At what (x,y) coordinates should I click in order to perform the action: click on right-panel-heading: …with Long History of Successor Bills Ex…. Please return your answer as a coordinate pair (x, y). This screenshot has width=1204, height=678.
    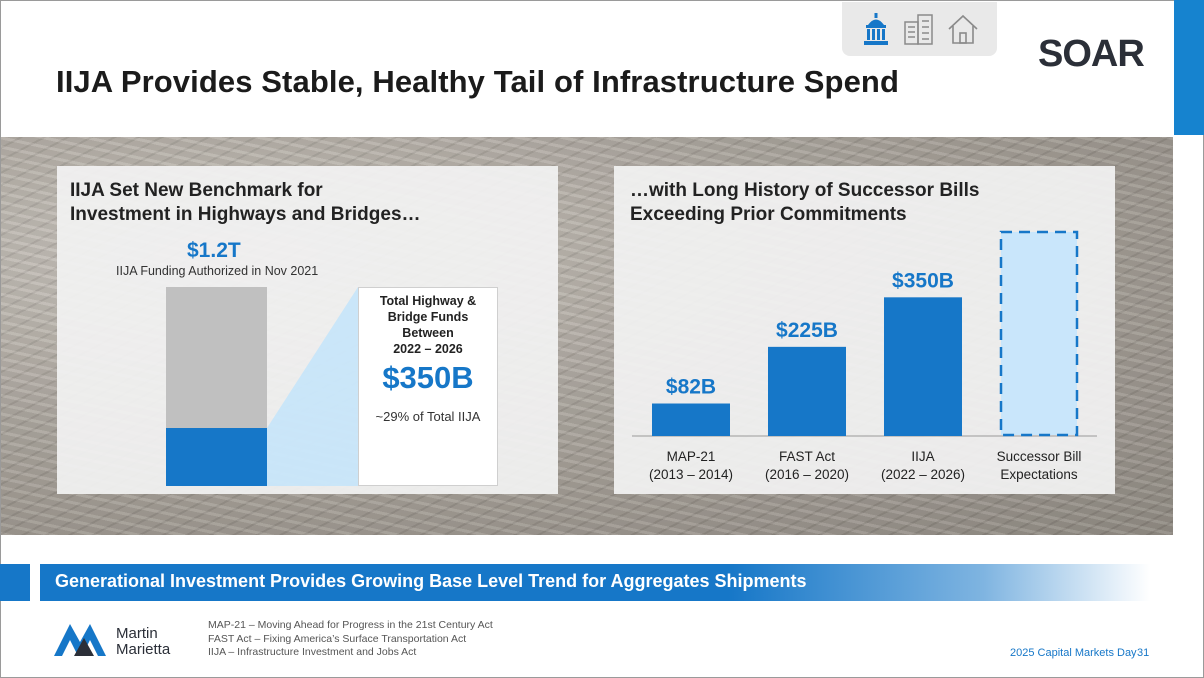
    Looking at the image, I should click on (804, 203).